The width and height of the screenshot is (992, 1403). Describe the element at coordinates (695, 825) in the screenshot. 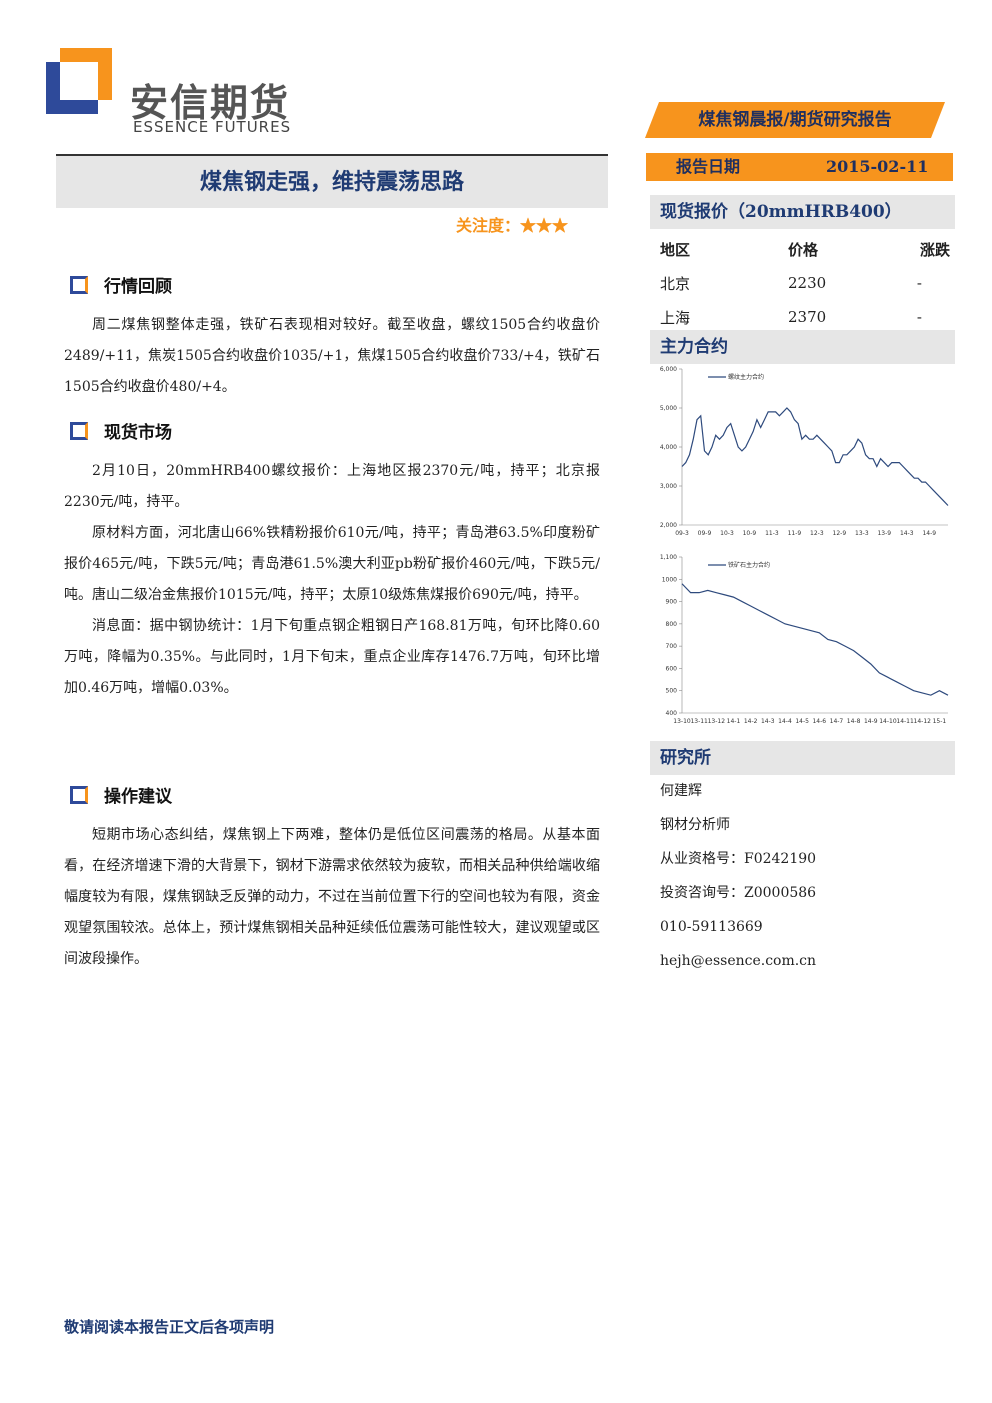

I see `research-line: 钢材分析师` at that location.